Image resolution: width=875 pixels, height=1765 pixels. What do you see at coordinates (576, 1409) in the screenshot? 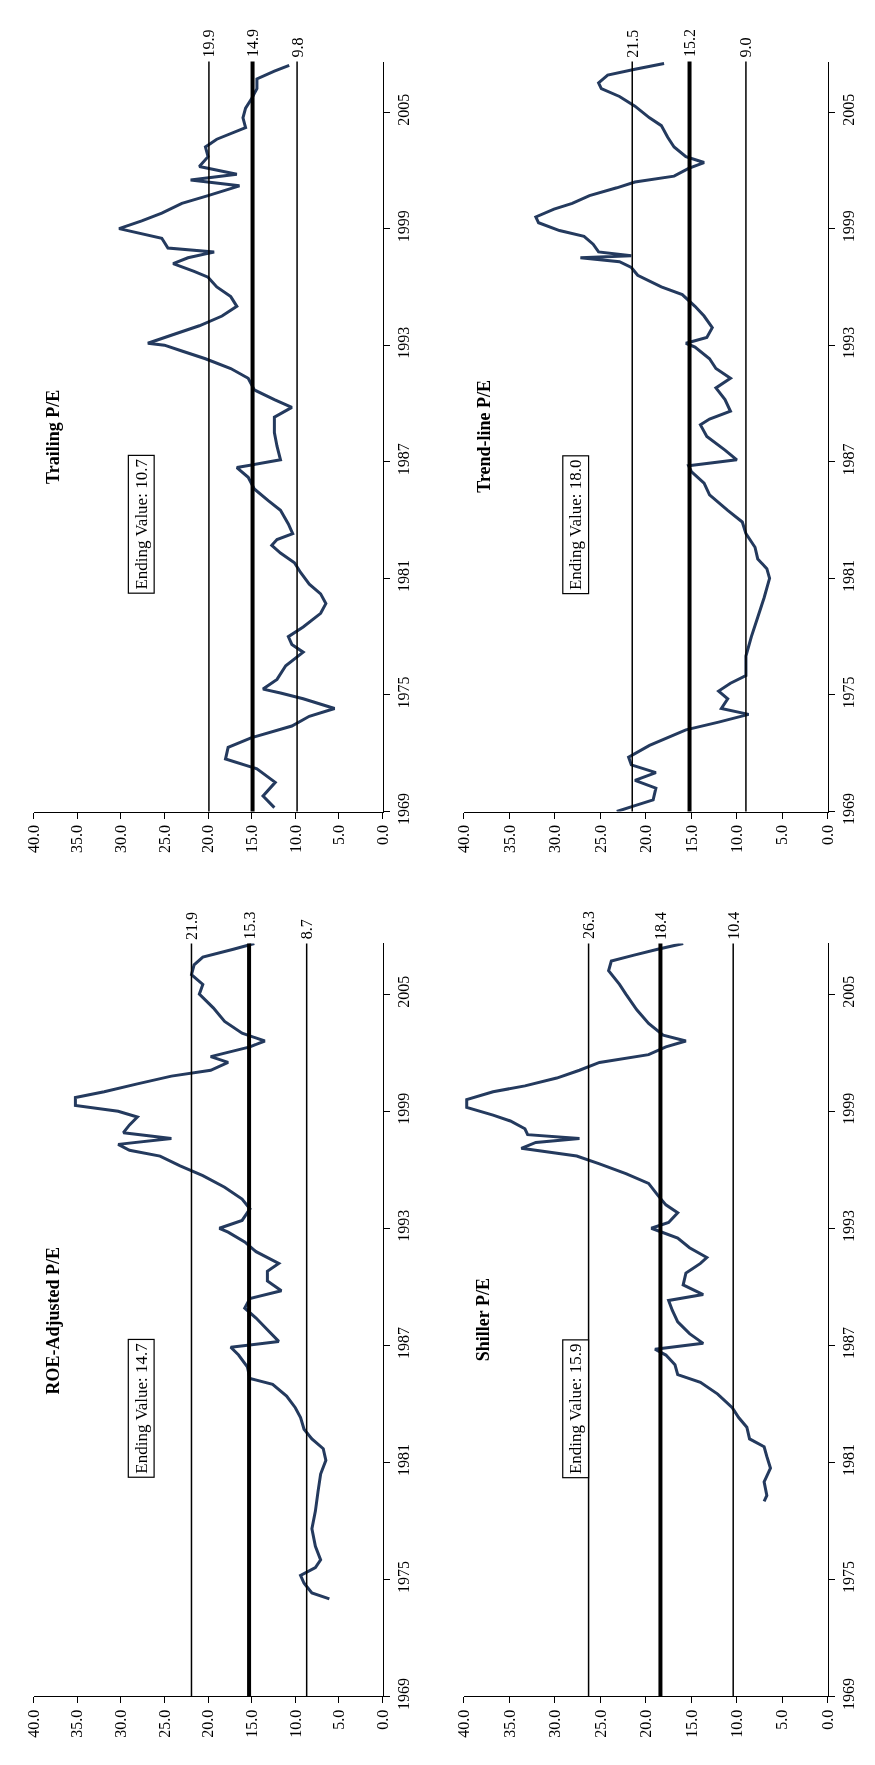
I see `annotation: Ending Value: 15.9` at bounding box center [576, 1409].